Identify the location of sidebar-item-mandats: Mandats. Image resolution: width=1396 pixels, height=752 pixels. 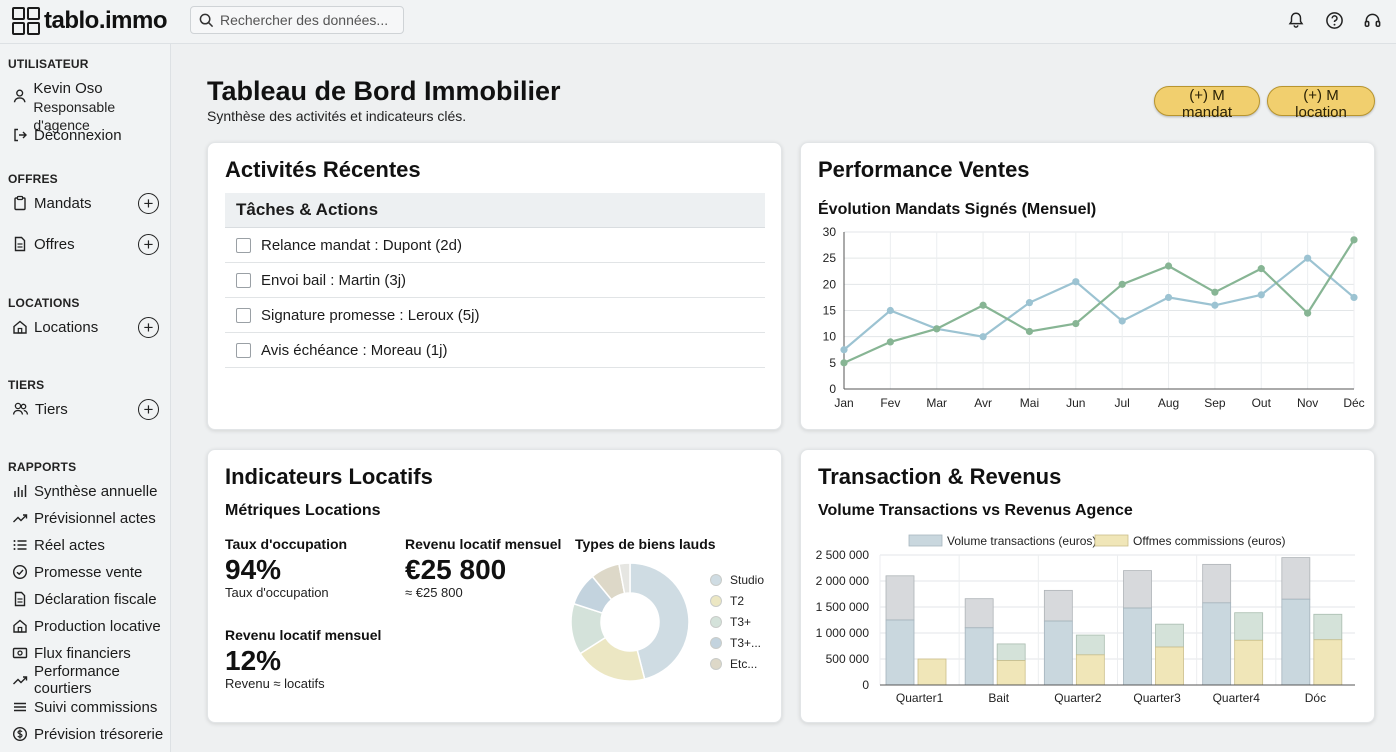
(52, 203).